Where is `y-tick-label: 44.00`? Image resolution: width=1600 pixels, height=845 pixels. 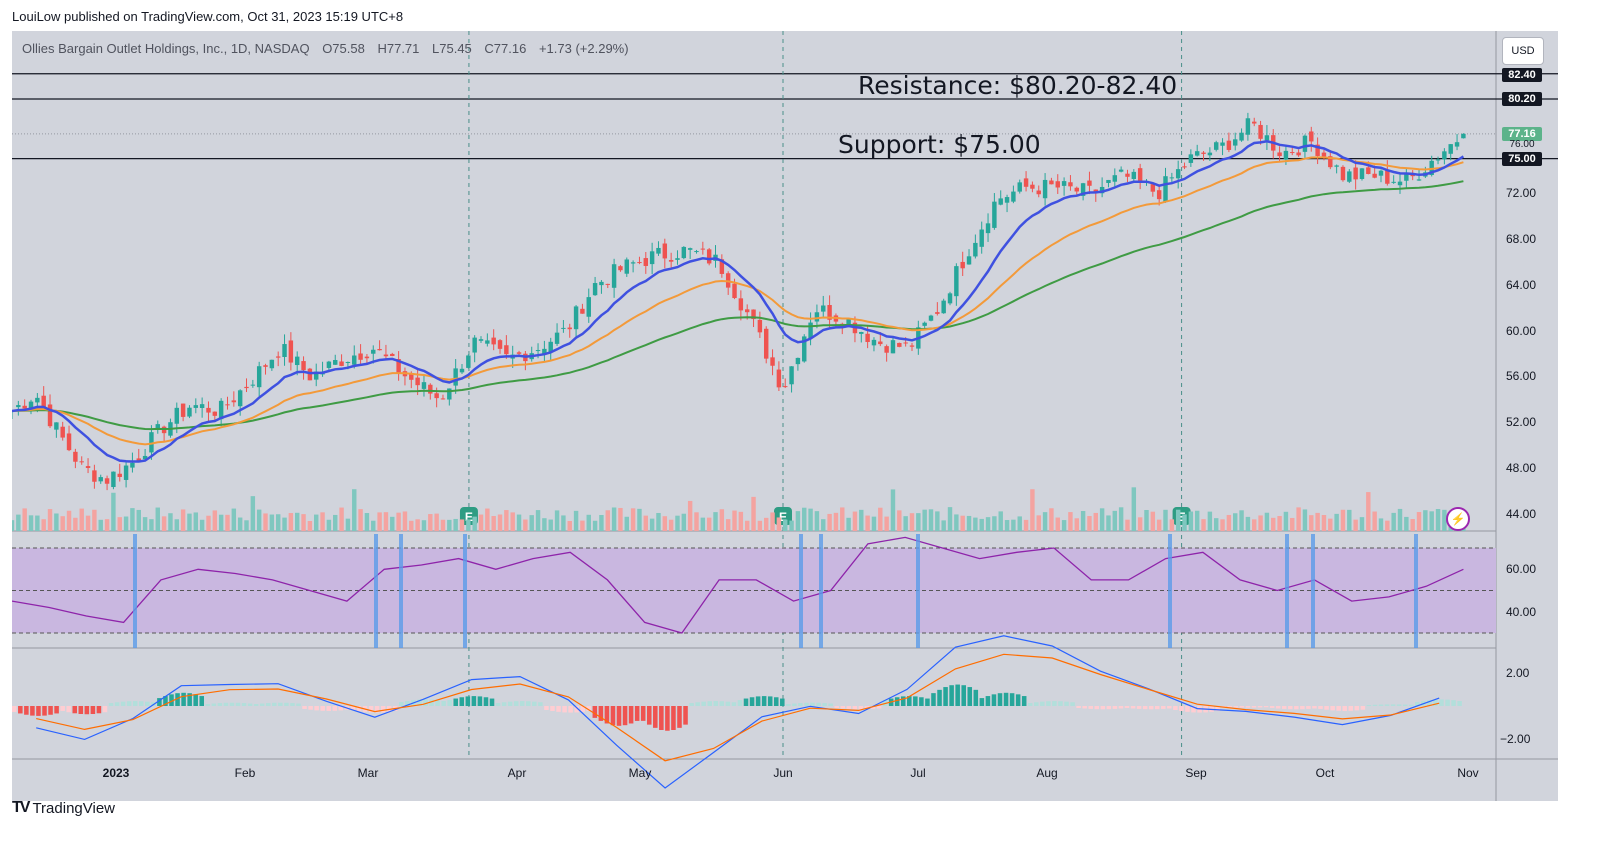
y-tick-label: 44.00 is located at coordinates (1521, 514).